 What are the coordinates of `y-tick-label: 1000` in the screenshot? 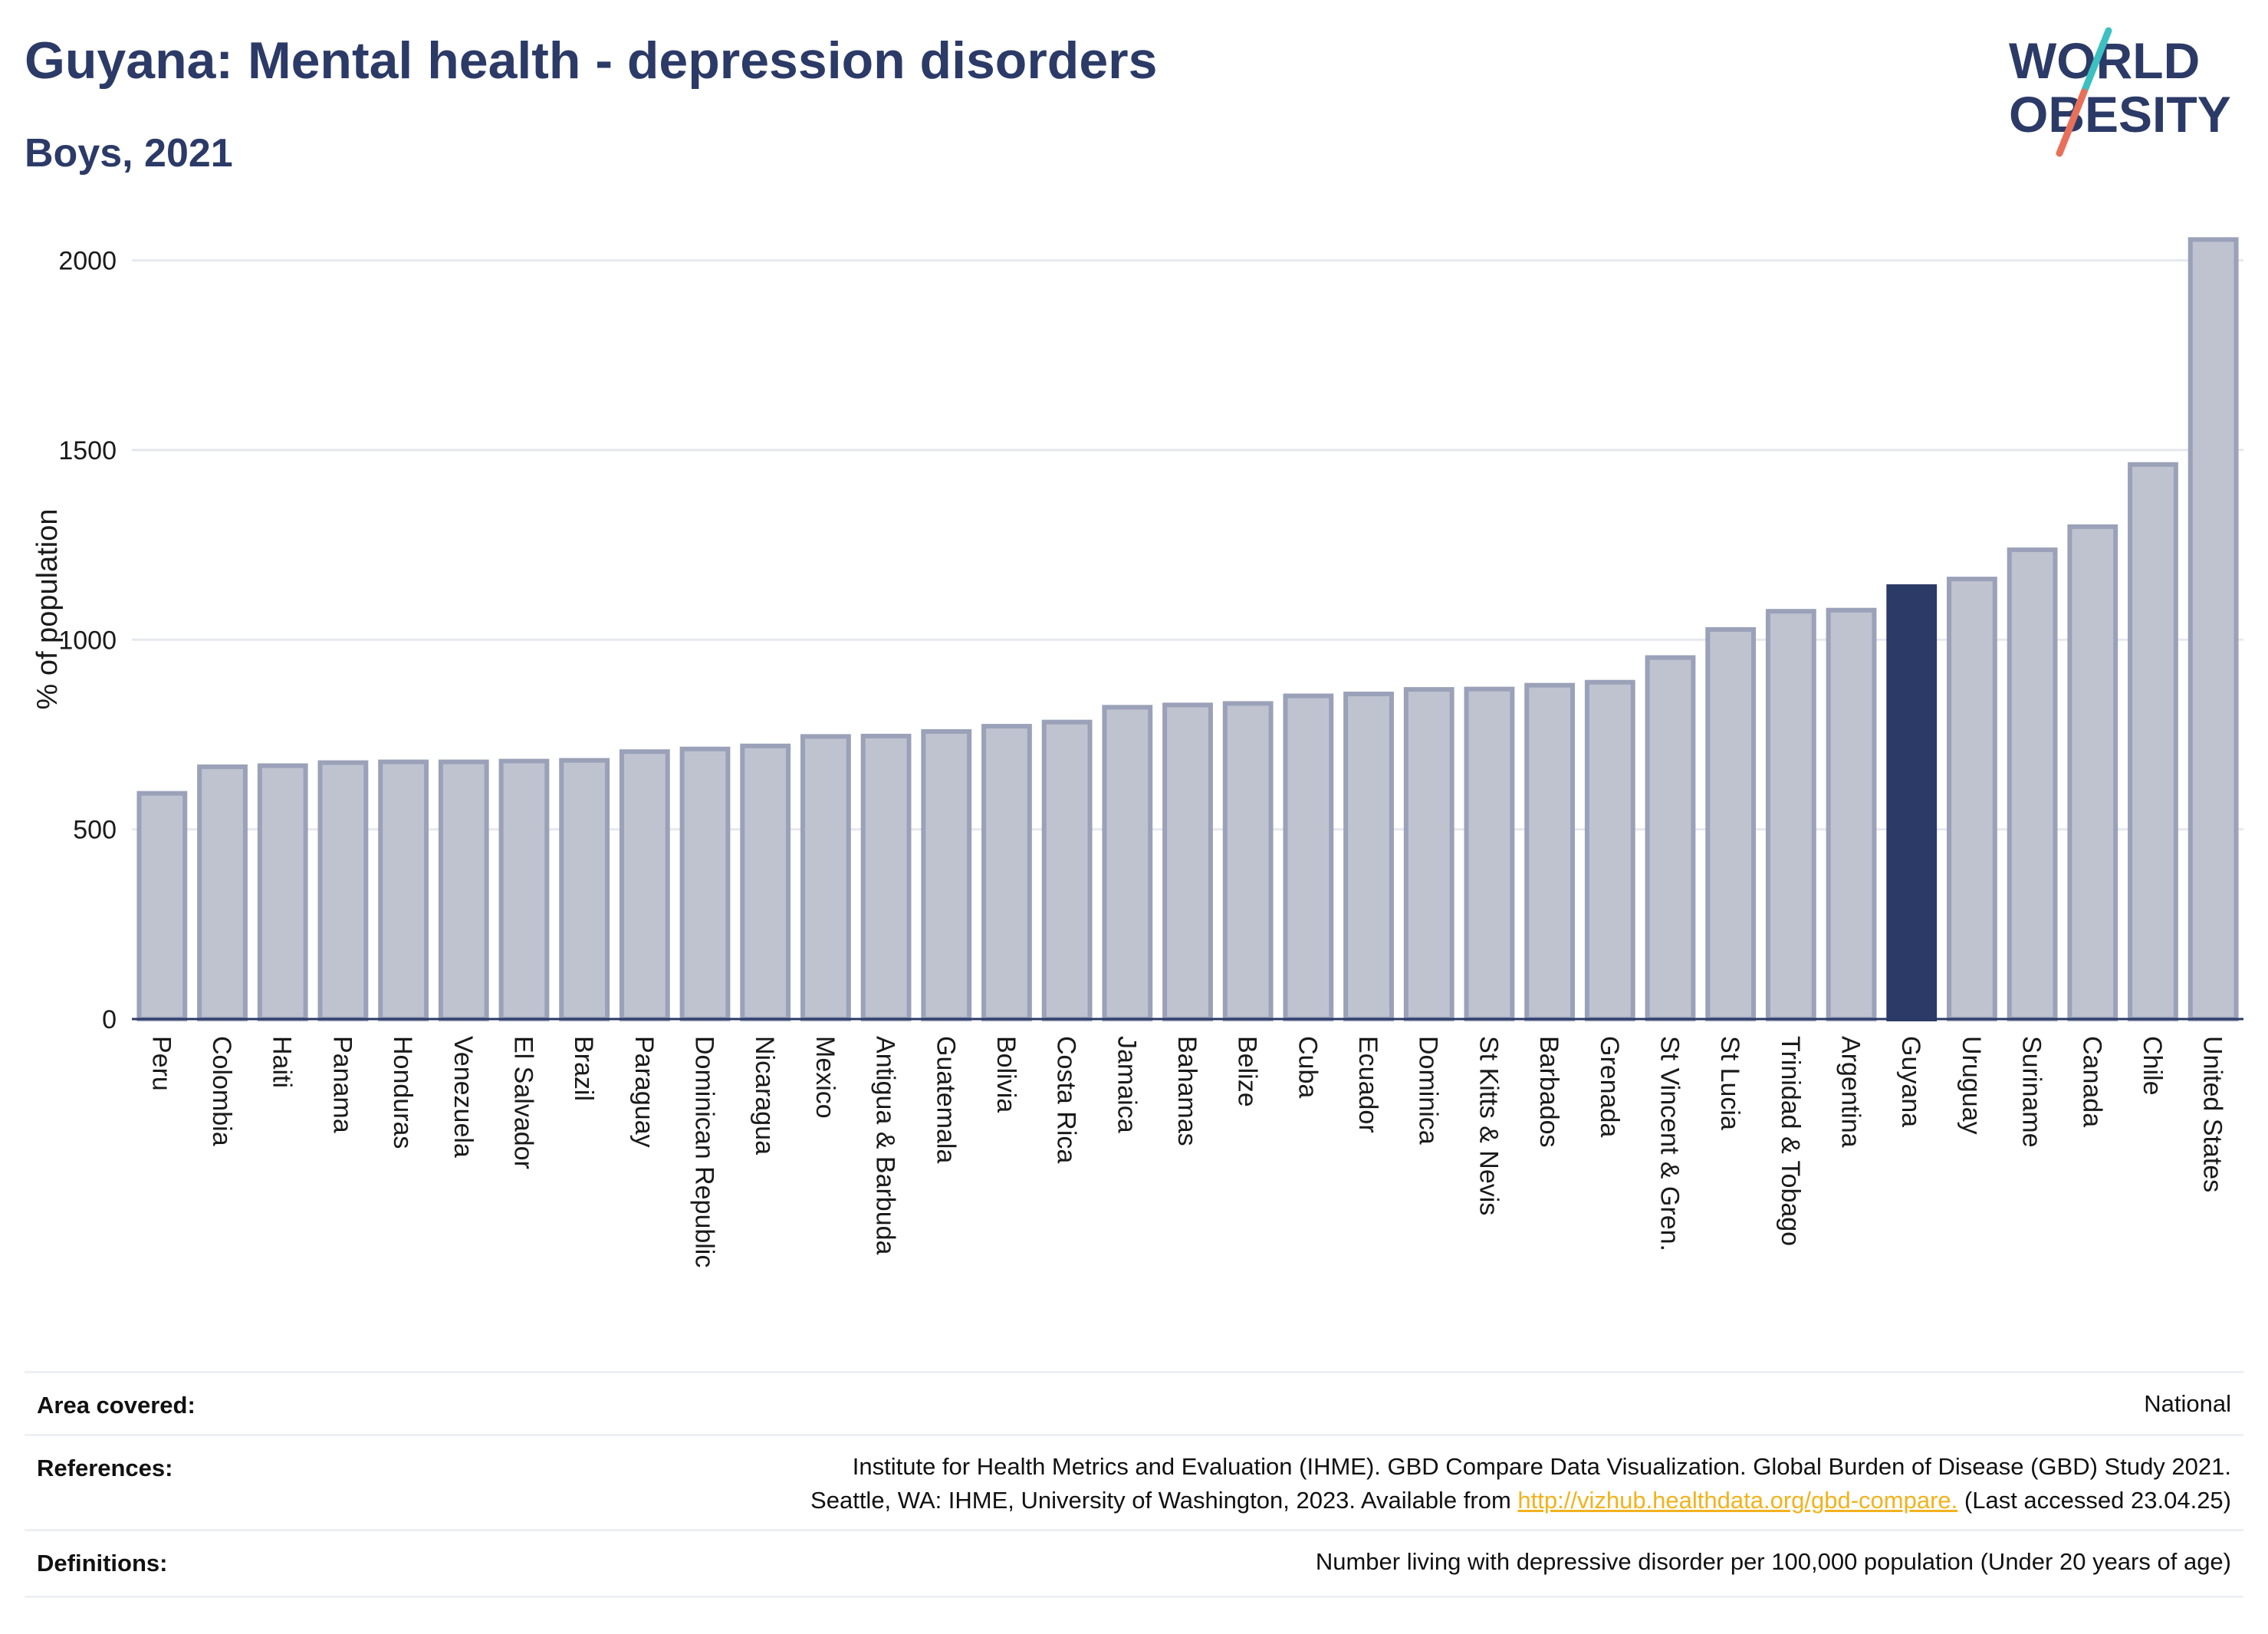 It's located at (87, 641).